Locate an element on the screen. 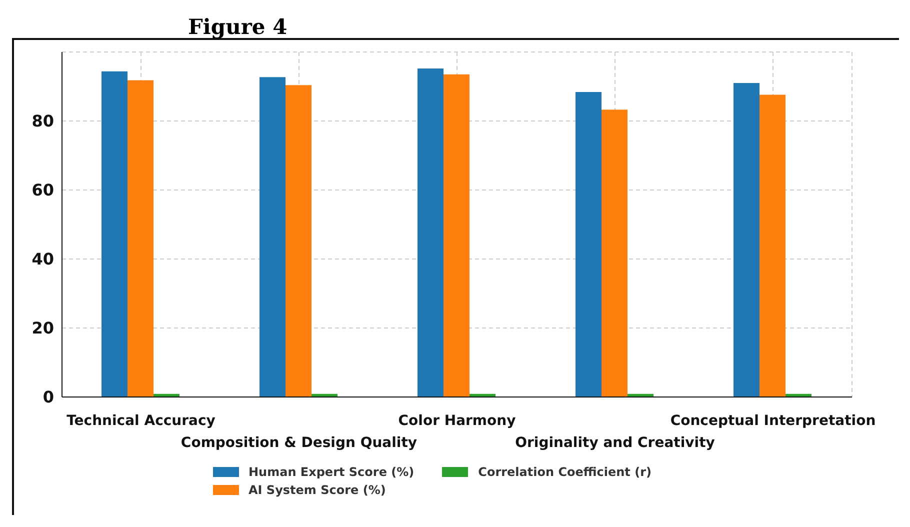 The image size is (910, 527). legend-label: Human Expert Score (%) is located at coordinates (331, 472).